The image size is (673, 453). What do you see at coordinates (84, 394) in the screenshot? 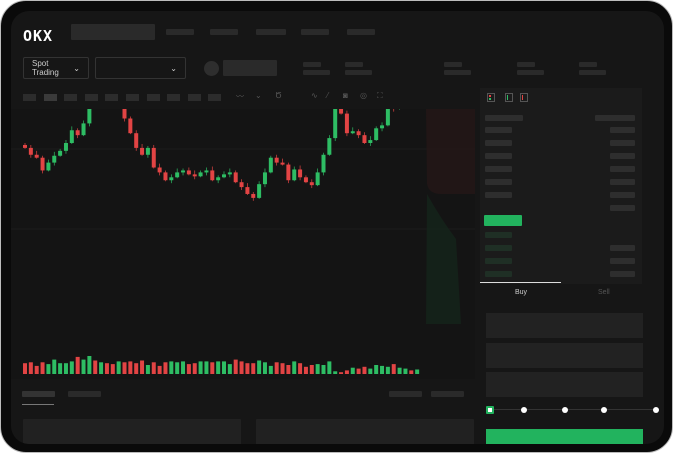
I see `tab-order-history` at bounding box center [84, 394].